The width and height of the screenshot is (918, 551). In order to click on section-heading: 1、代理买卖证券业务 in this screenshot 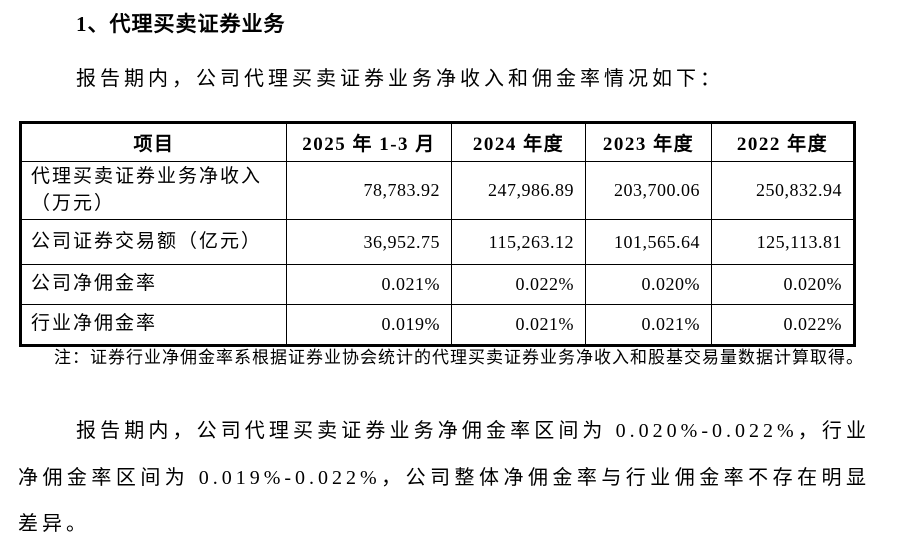, I will do `click(181, 24)`.